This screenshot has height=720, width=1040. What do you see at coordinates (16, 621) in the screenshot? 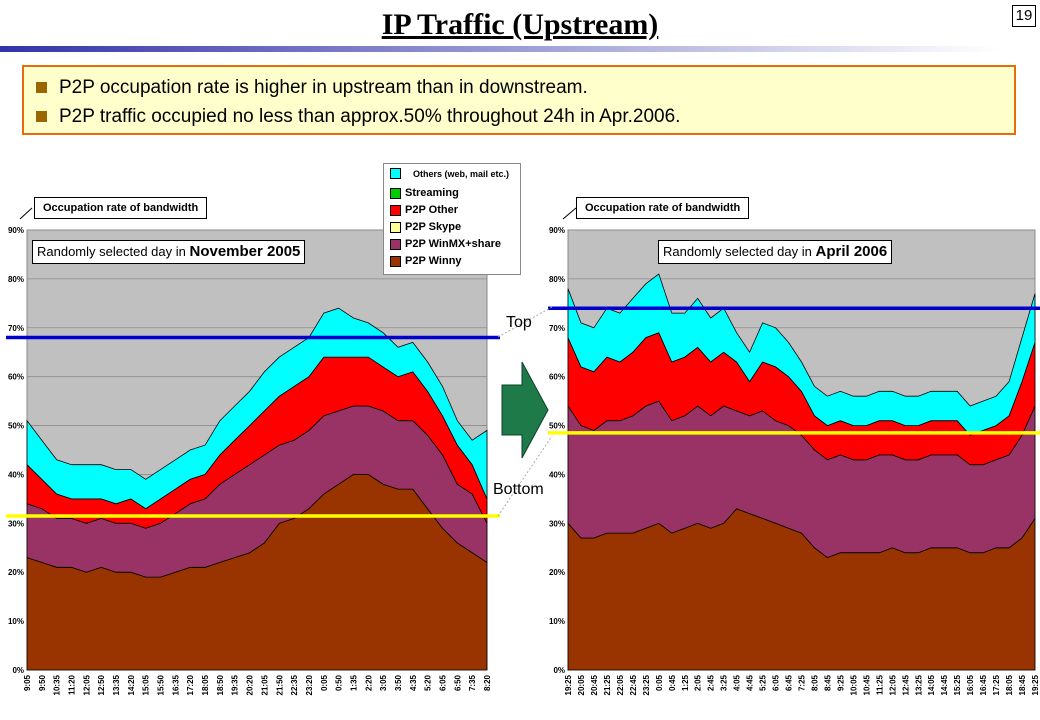
I see `y-tick-label: 10%` at bounding box center [16, 621].